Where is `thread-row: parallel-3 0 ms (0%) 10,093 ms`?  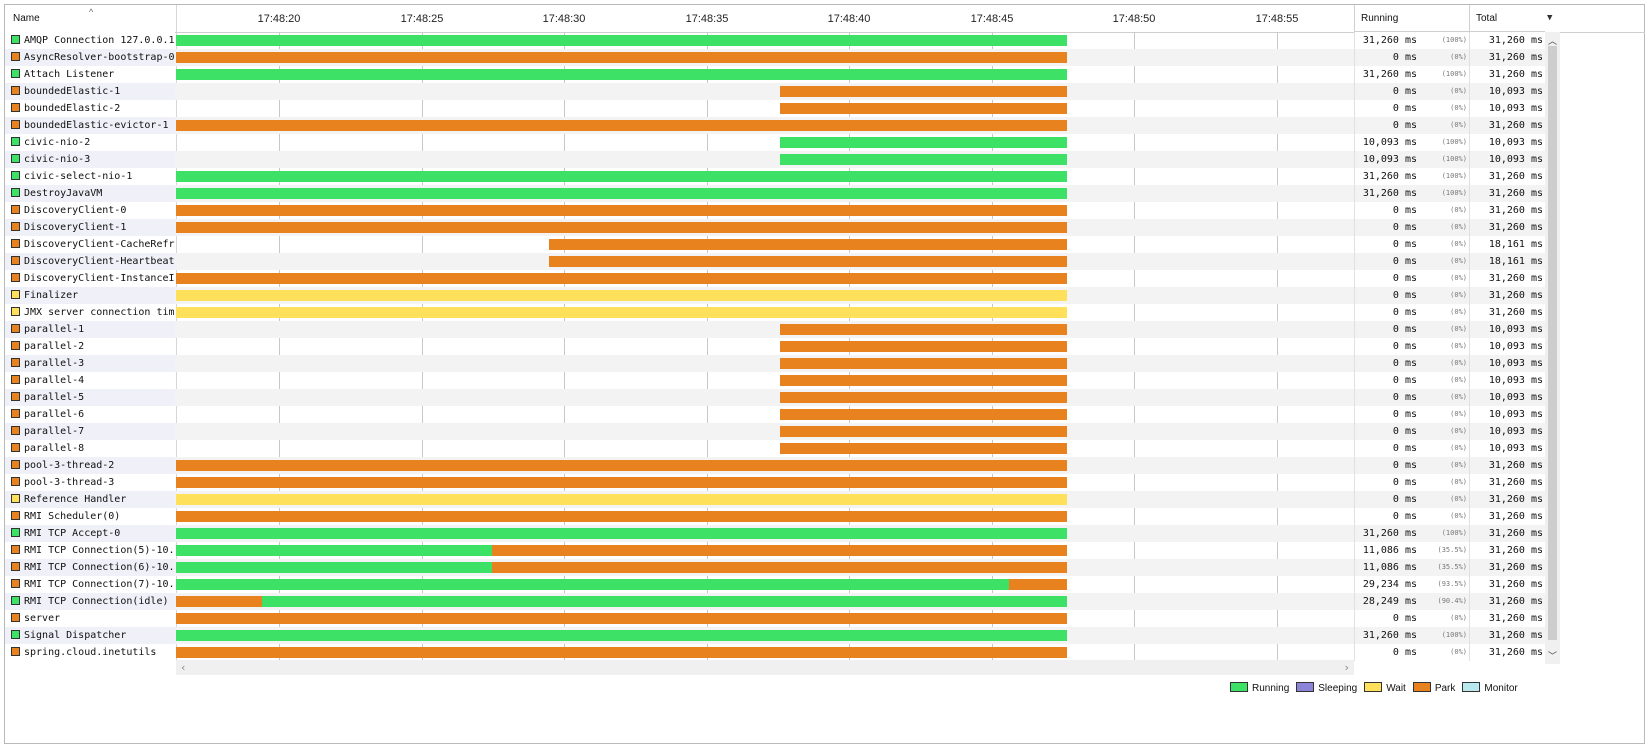 thread-row: parallel-3 0 ms (0%) 10,093 ms is located at coordinates (775, 363).